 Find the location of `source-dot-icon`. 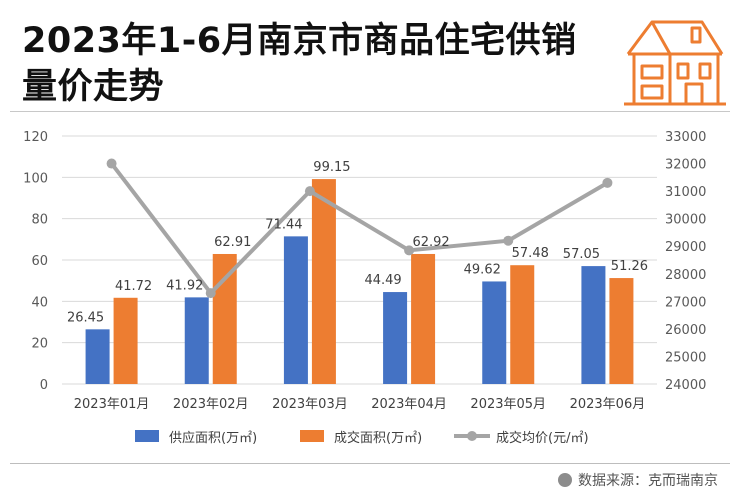

source-dot-icon is located at coordinates (565, 480).